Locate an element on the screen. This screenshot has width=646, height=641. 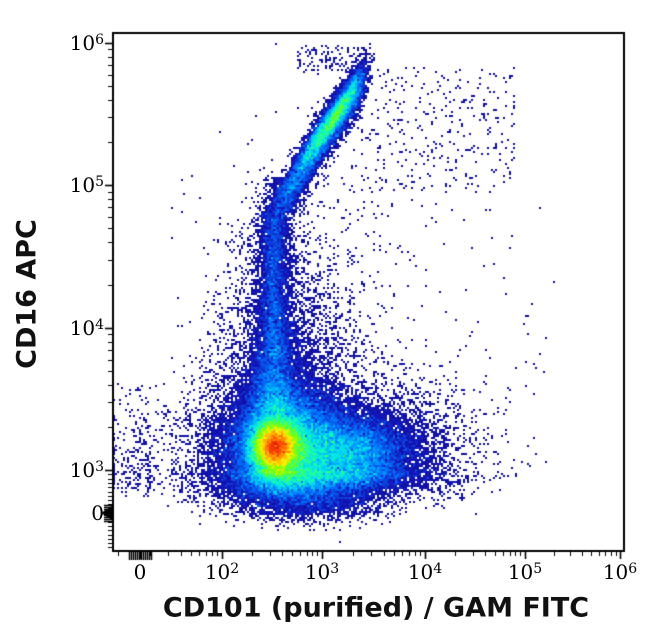
x-tick-label: 10⁴ is located at coordinates (425, 572).